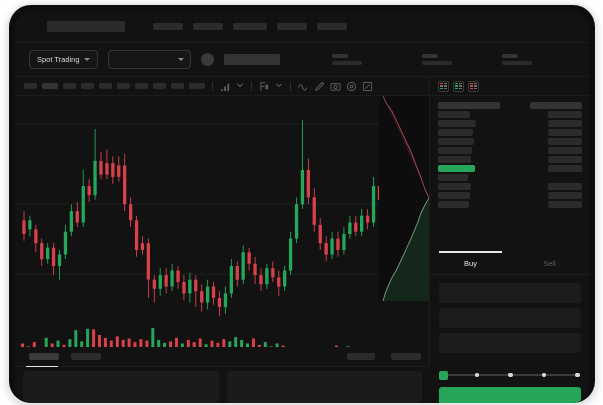  Describe the element at coordinates (86, 356) in the screenshot. I see `bottom-tab-order-history` at that location.